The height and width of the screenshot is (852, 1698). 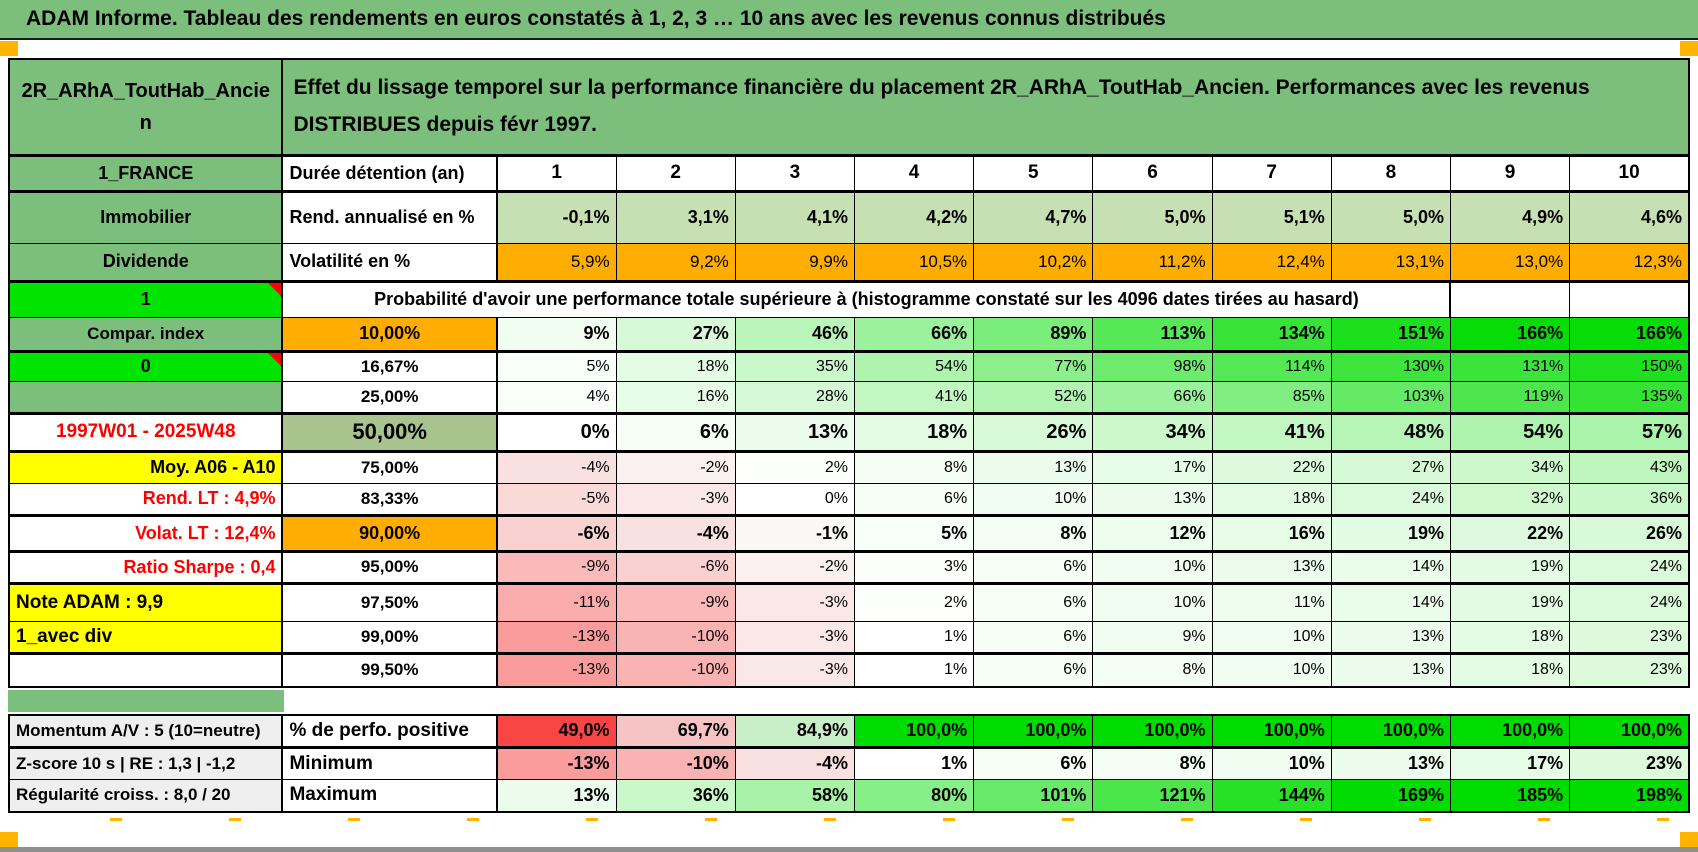 I want to click on value-cell: 8, so click(x=1390, y=173).